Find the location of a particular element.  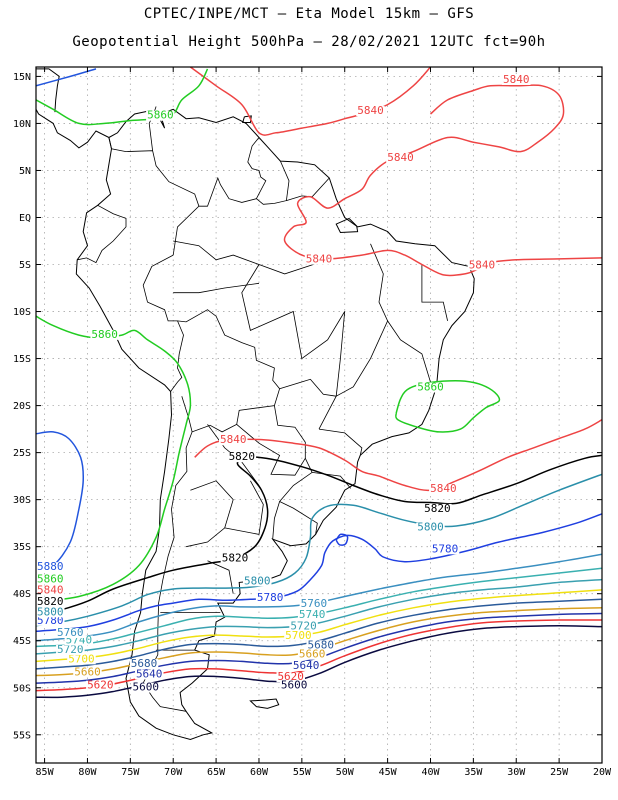

lat-tick-label: 50S is located at coordinates (22, 688).